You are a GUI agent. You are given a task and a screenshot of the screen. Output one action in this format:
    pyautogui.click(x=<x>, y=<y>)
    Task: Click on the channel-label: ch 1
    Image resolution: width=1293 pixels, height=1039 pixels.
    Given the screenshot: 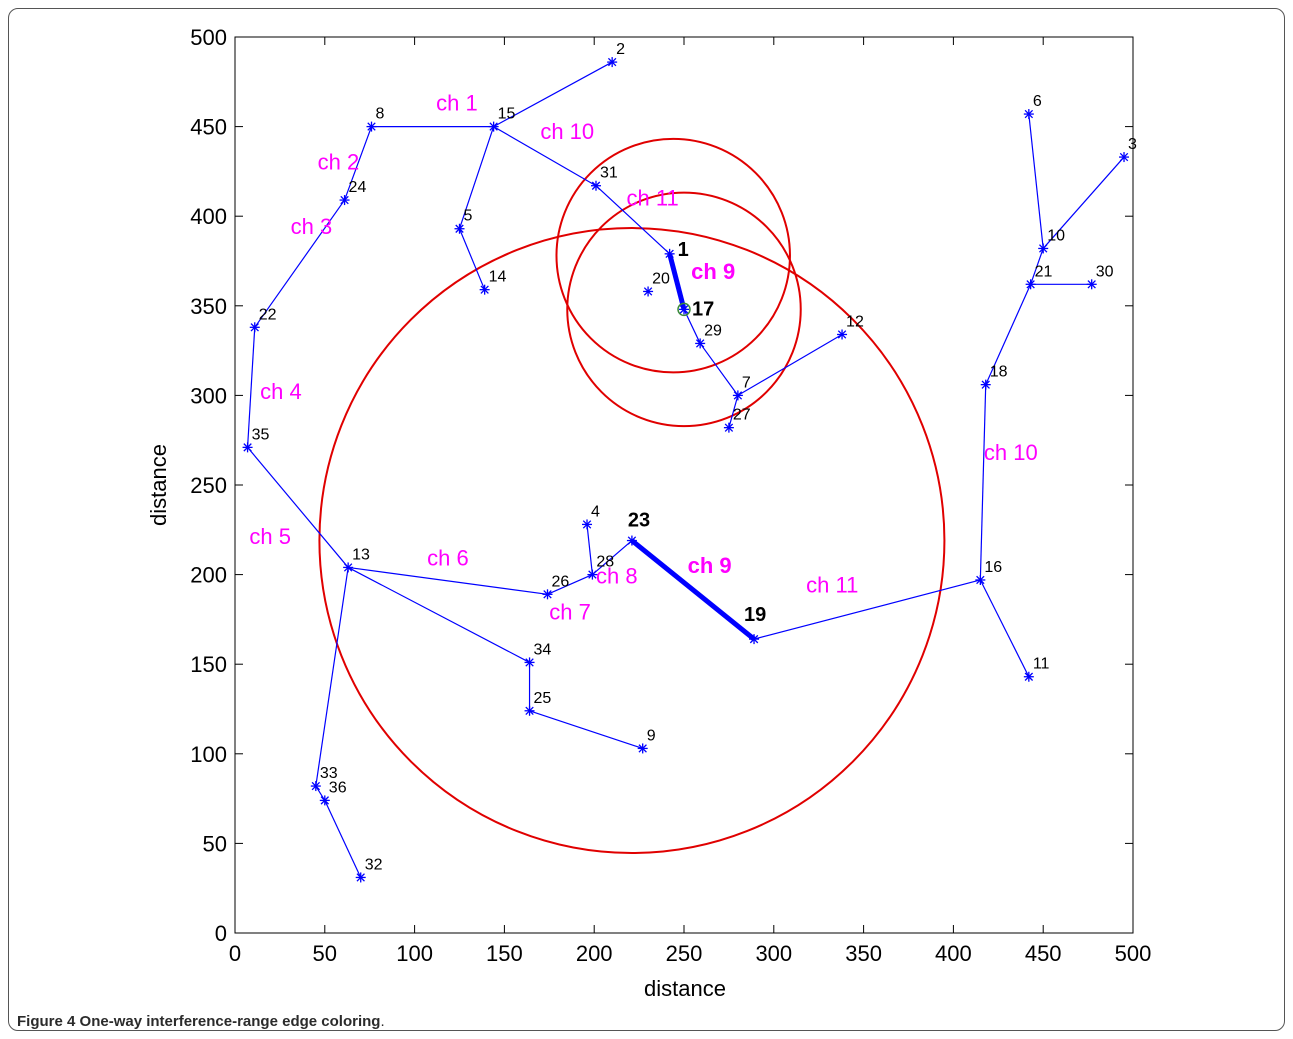 What is the action you would take?
    pyautogui.click(x=457, y=102)
    